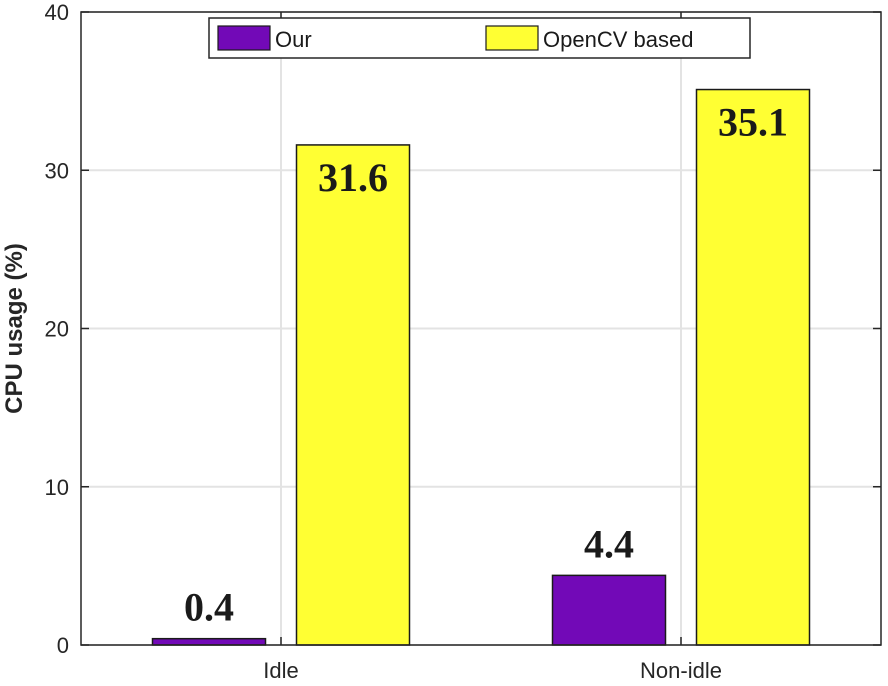  I want to click on data-label: 0.4, so click(209, 607).